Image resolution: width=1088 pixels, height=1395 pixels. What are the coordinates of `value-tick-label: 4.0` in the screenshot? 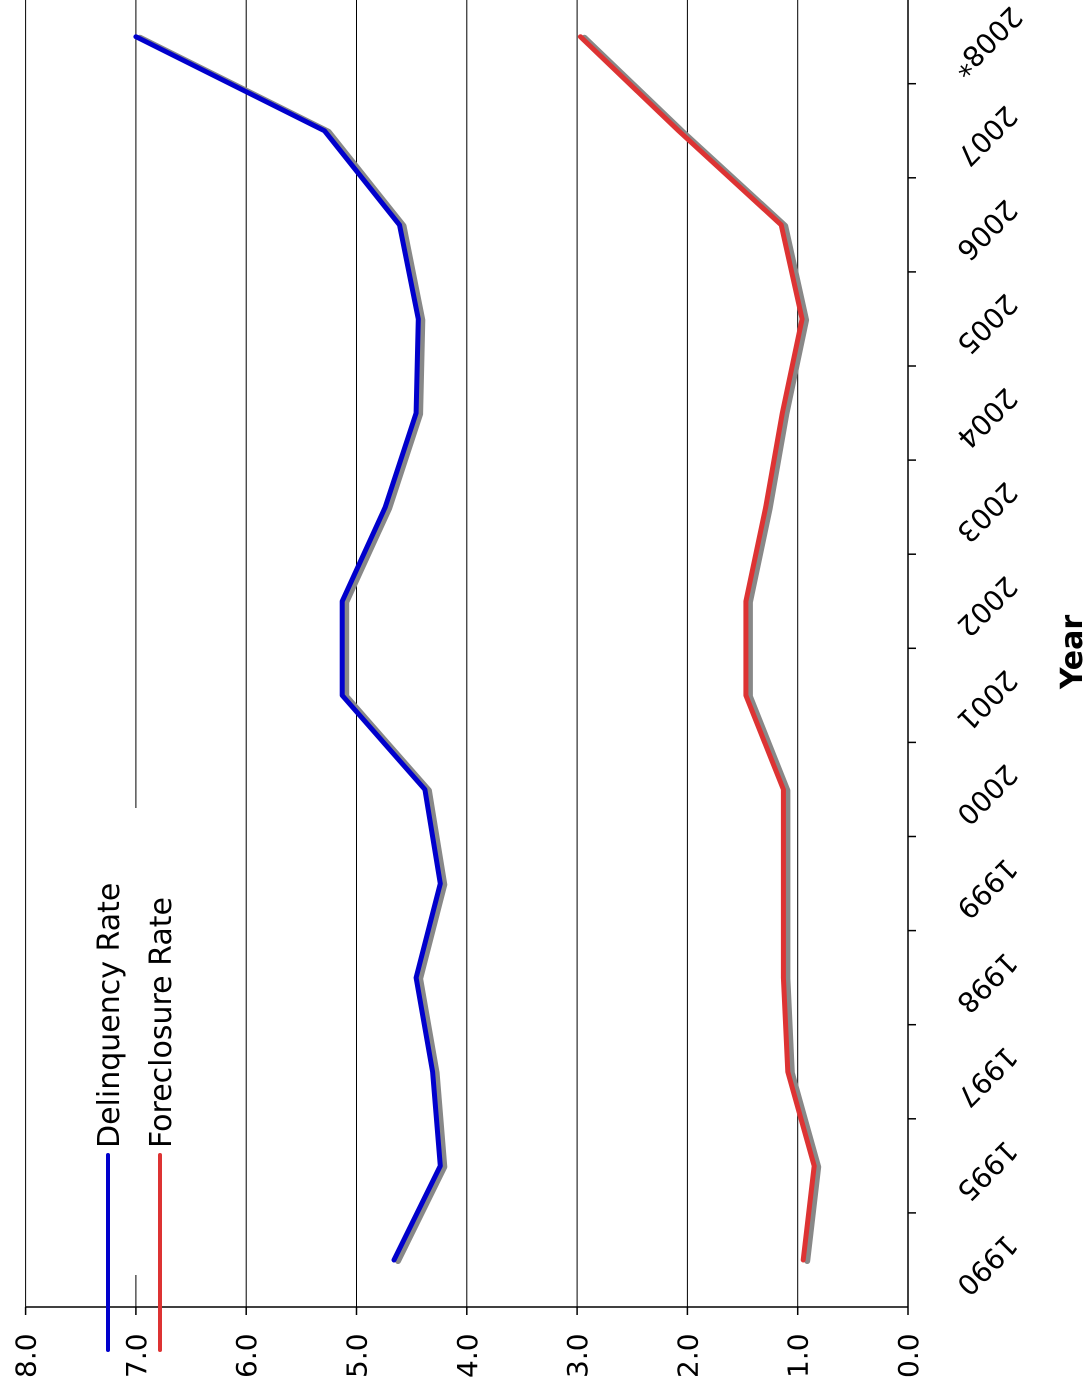 It's located at (467, 1355).